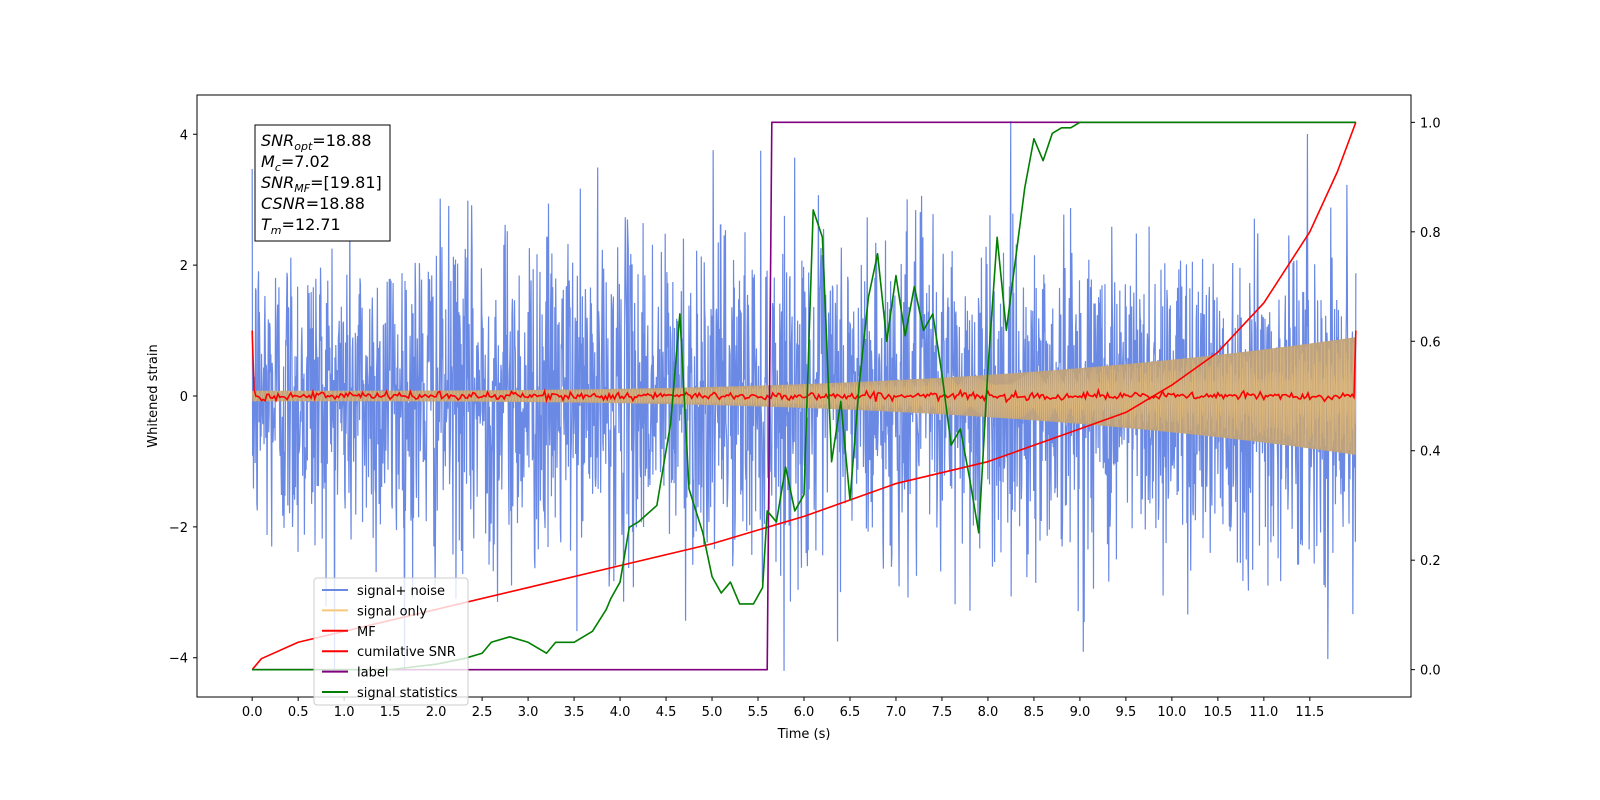 The image size is (1600, 800). What do you see at coordinates (1430, 561) in the screenshot?
I see `y2-tick-label: 0.2` at bounding box center [1430, 561].